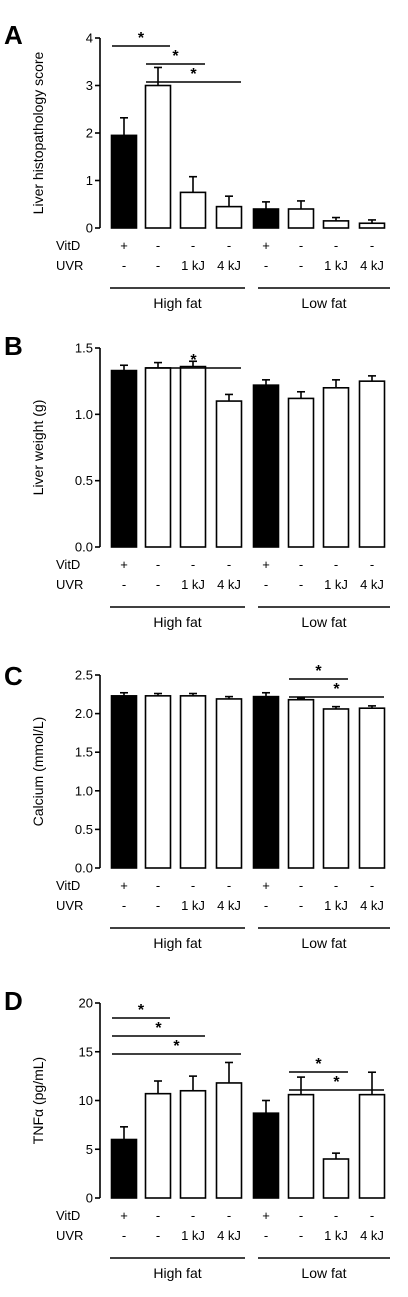  What do you see at coordinates (89, 180) in the screenshot?
I see `y-tick-label: 1` at bounding box center [89, 180].